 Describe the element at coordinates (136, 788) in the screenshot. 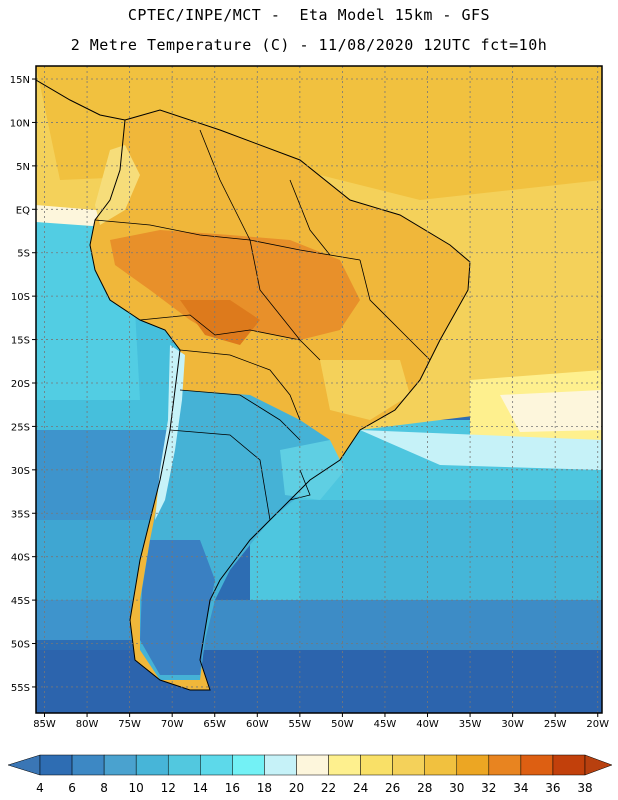

I see `colorbar-label: 10` at that location.